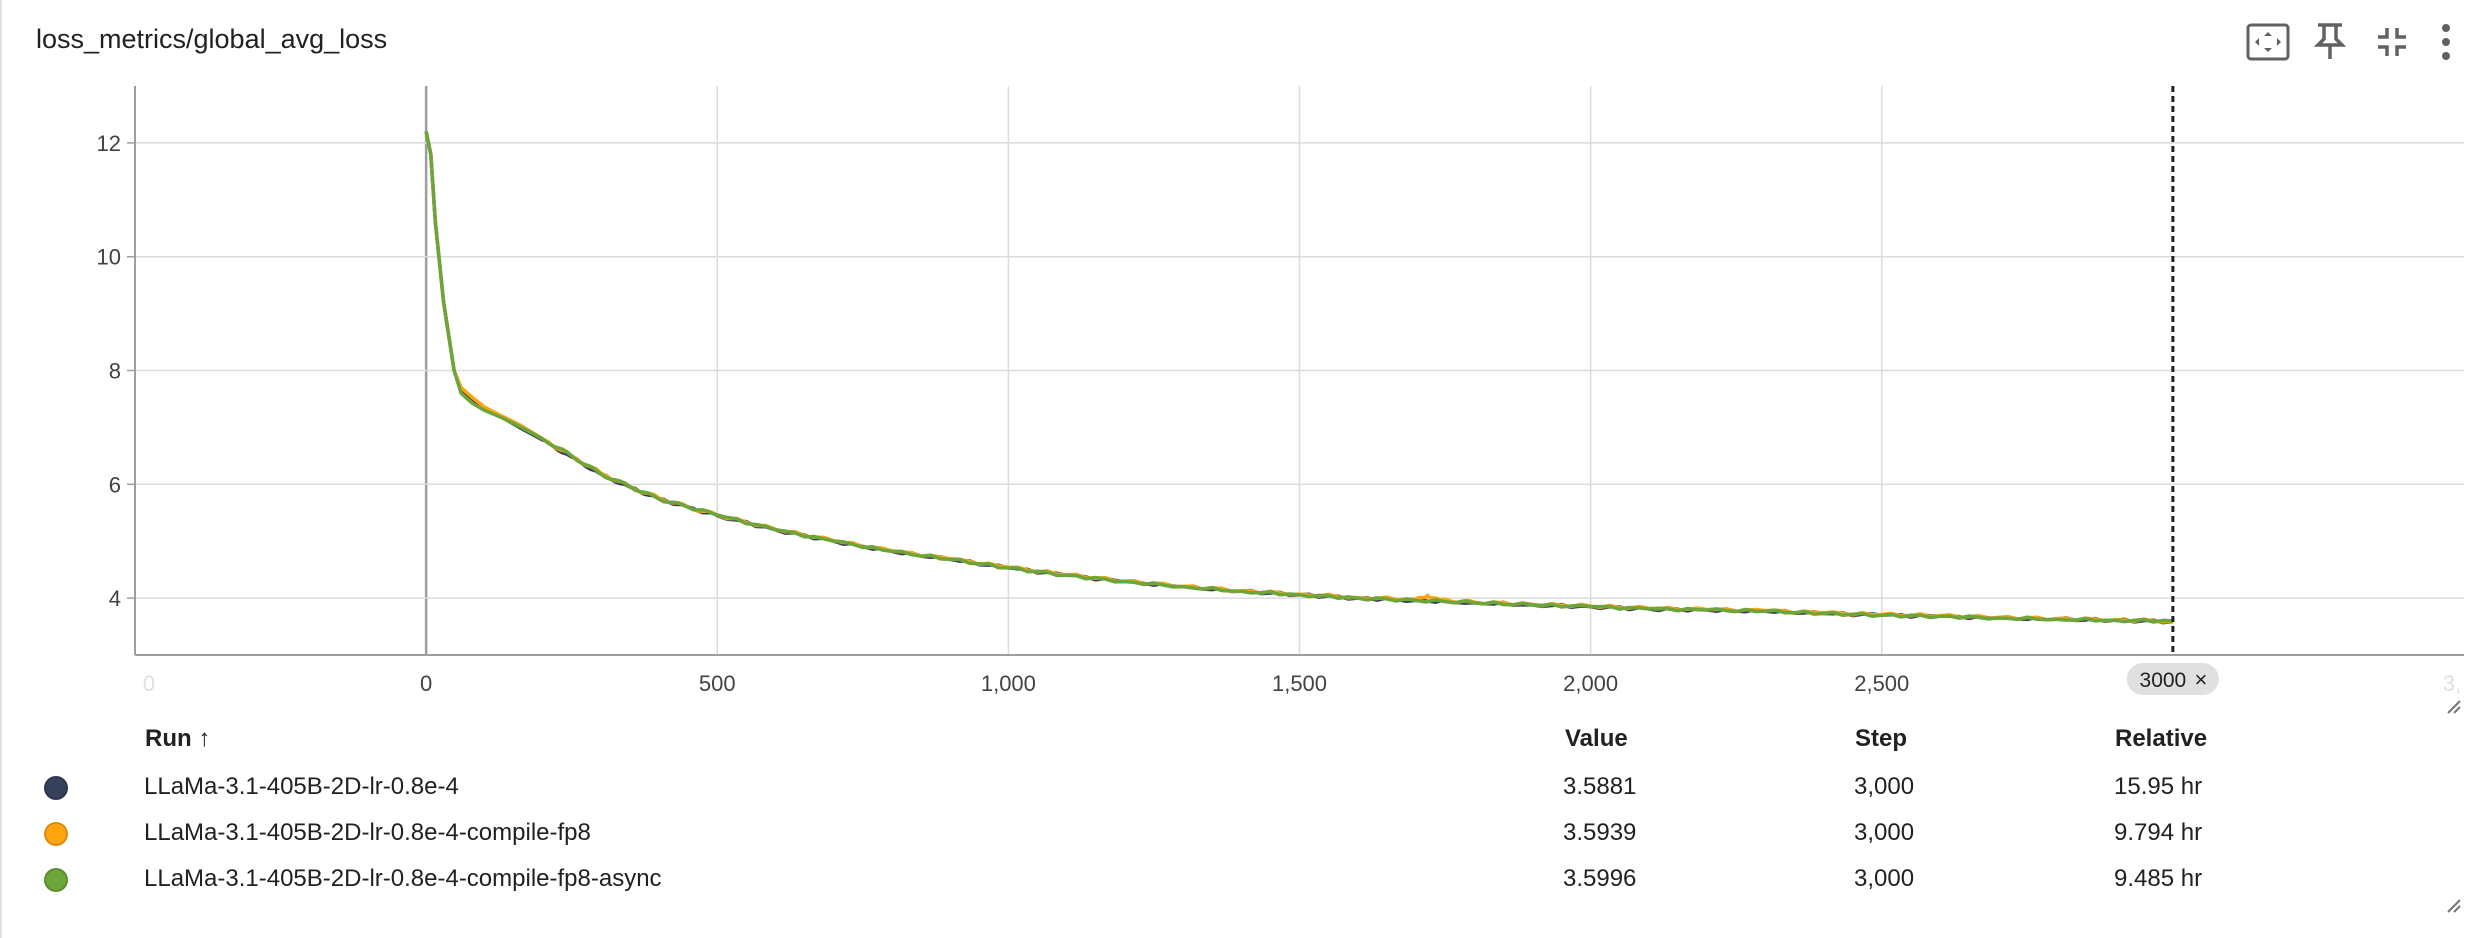 This screenshot has height=938, width=2474. I want to click on run-name: LLaMa-3.1-405B-2D-lr-0.8e-4-compile-fp8, so click(367, 832).